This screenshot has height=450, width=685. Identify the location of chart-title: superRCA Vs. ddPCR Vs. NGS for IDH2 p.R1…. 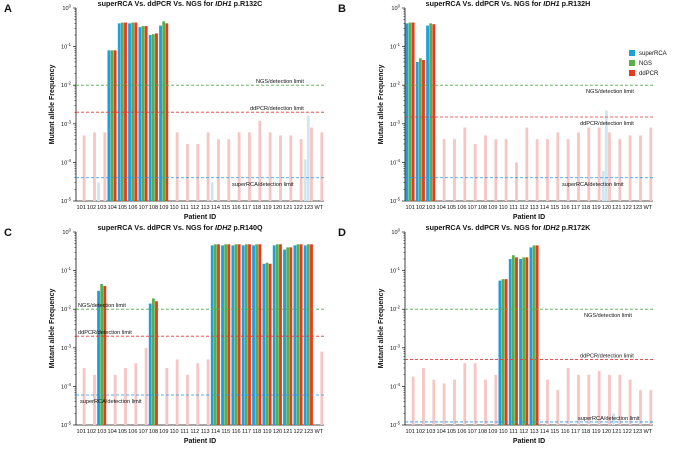
(180, 227).